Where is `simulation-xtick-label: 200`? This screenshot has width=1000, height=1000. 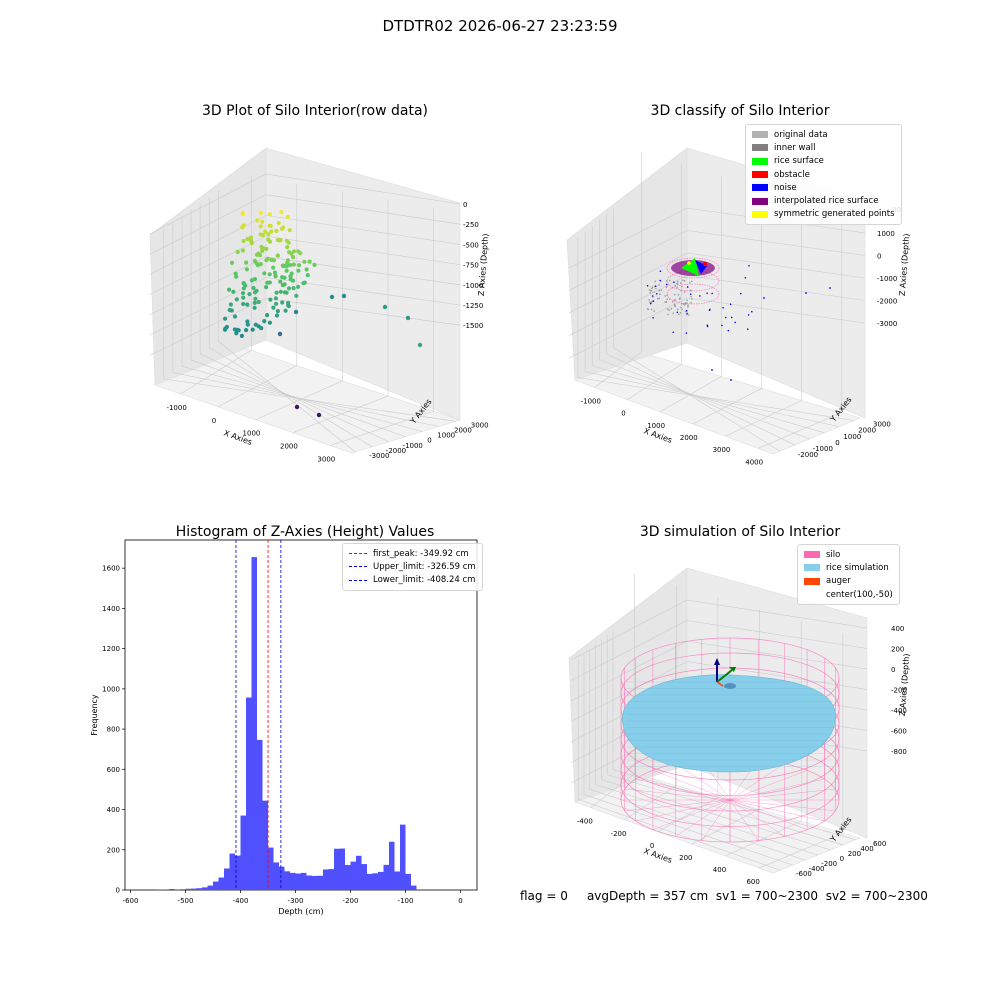 simulation-xtick-label: 200 is located at coordinates (685, 858).